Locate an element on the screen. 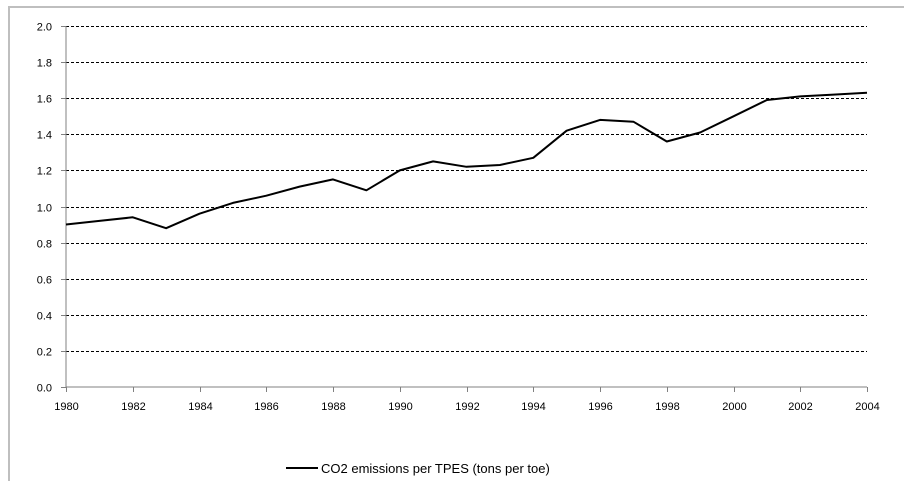 The image size is (904, 481). x-tick-label: 1988 is located at coordinates (333, 407).